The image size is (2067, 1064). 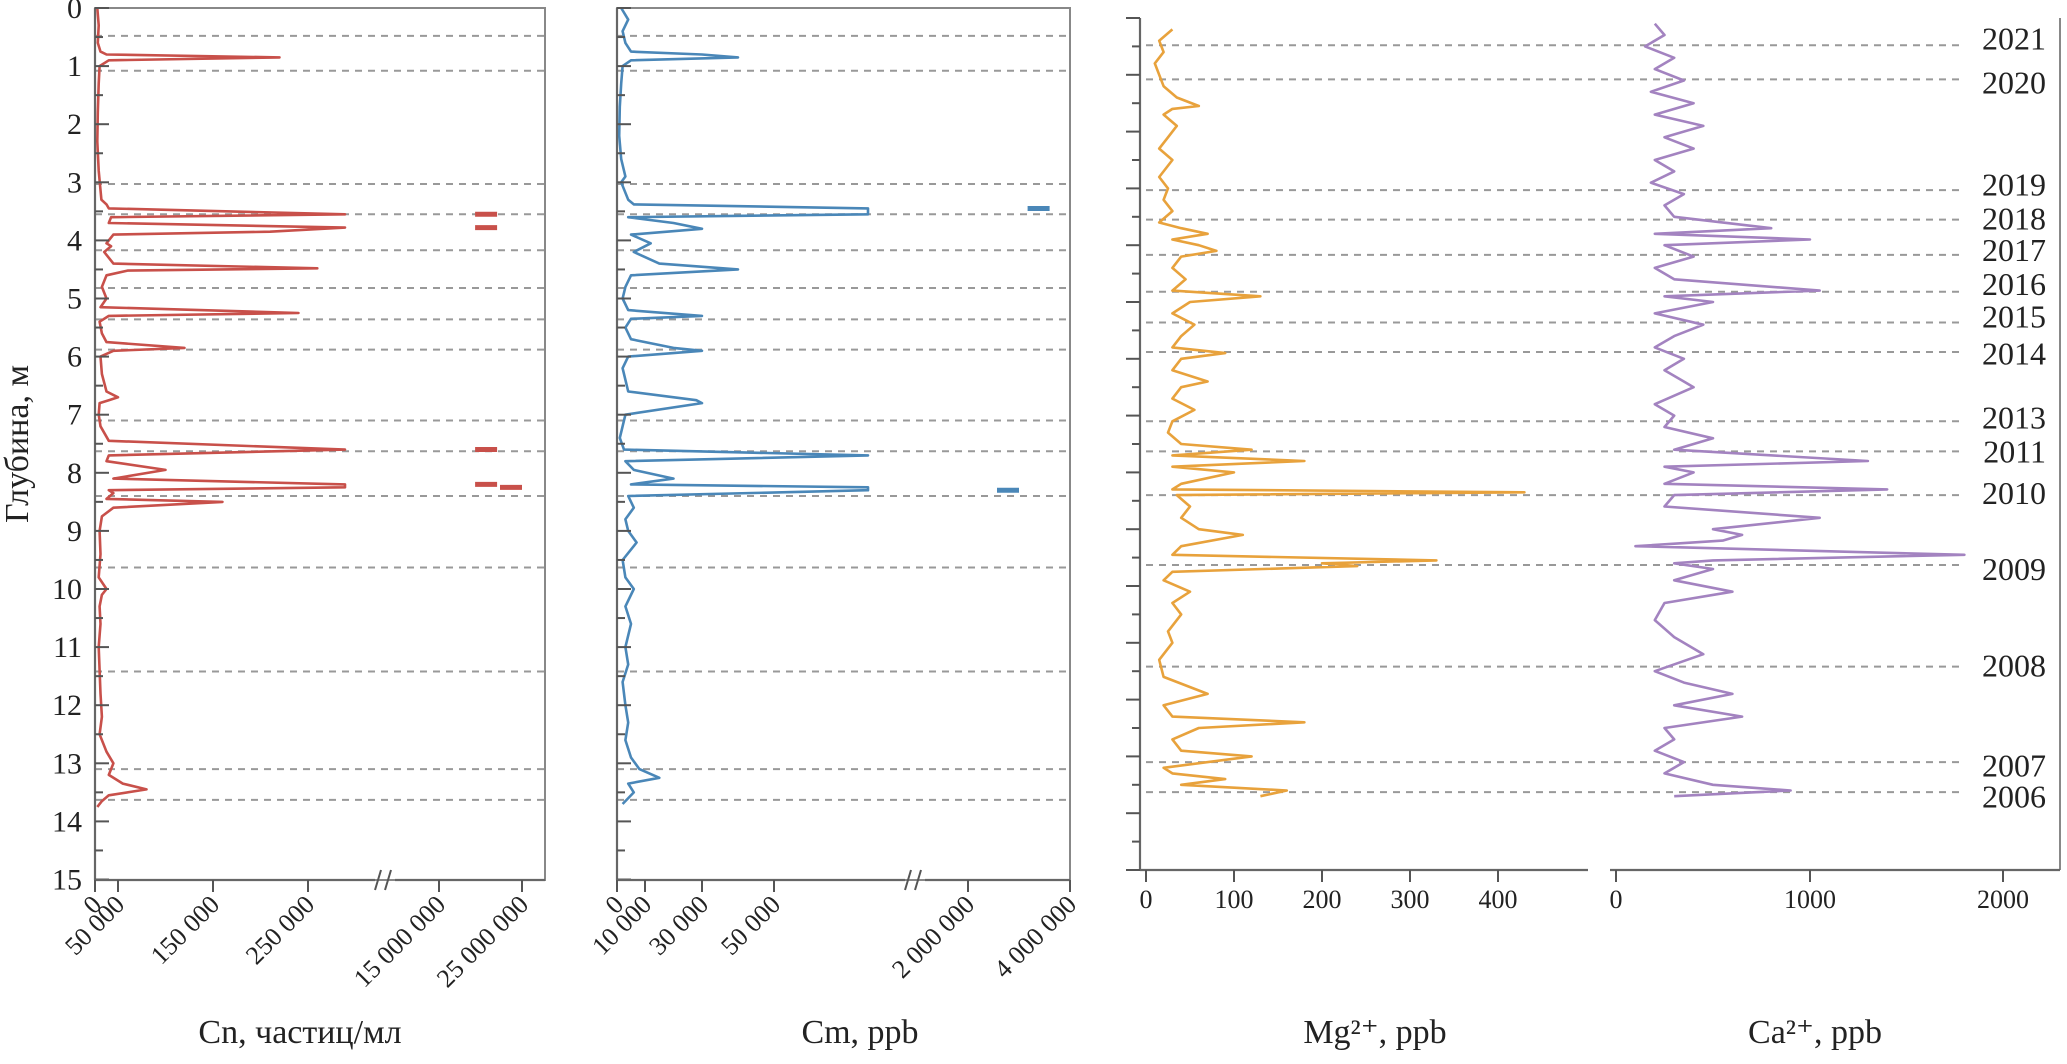 What do you see at coordinates (2014, 666) in the screenshot?
I see `year-label: 2008` at bounding box center [2014, 666].